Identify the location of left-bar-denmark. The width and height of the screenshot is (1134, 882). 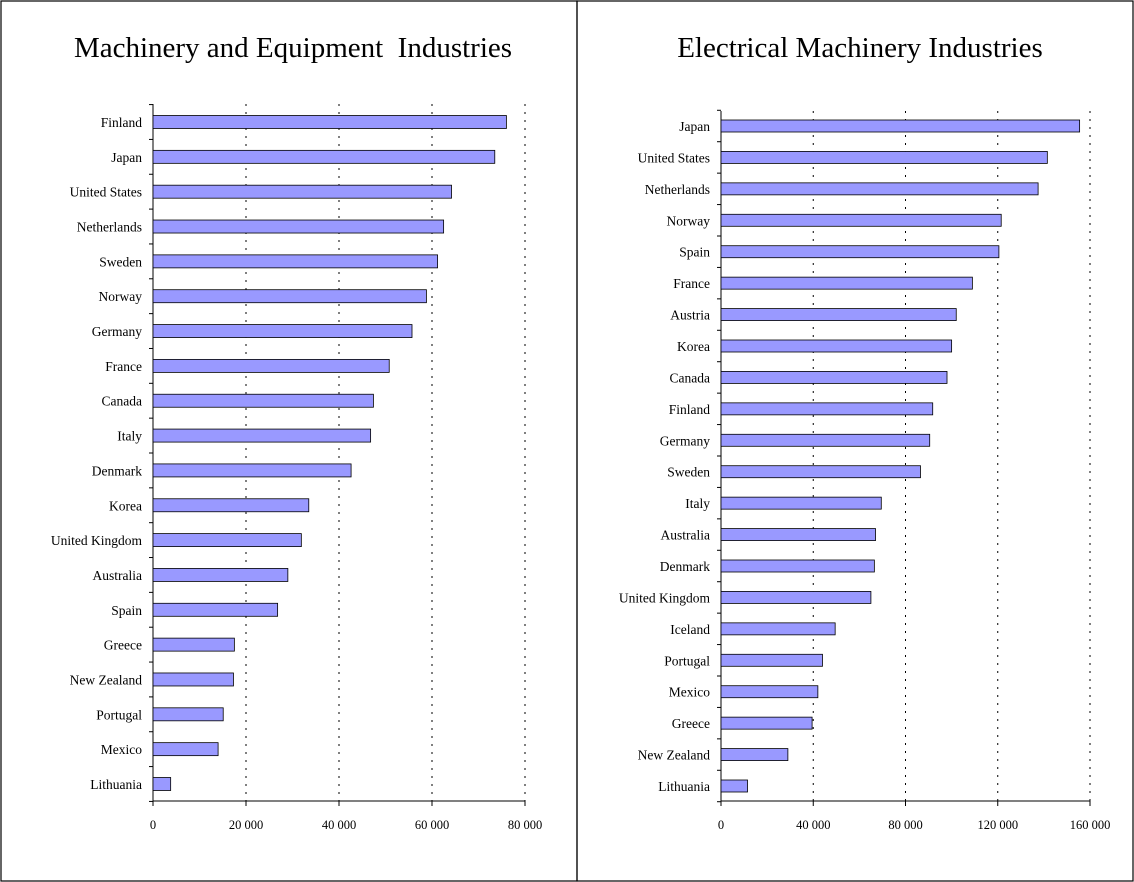
(252, 470).